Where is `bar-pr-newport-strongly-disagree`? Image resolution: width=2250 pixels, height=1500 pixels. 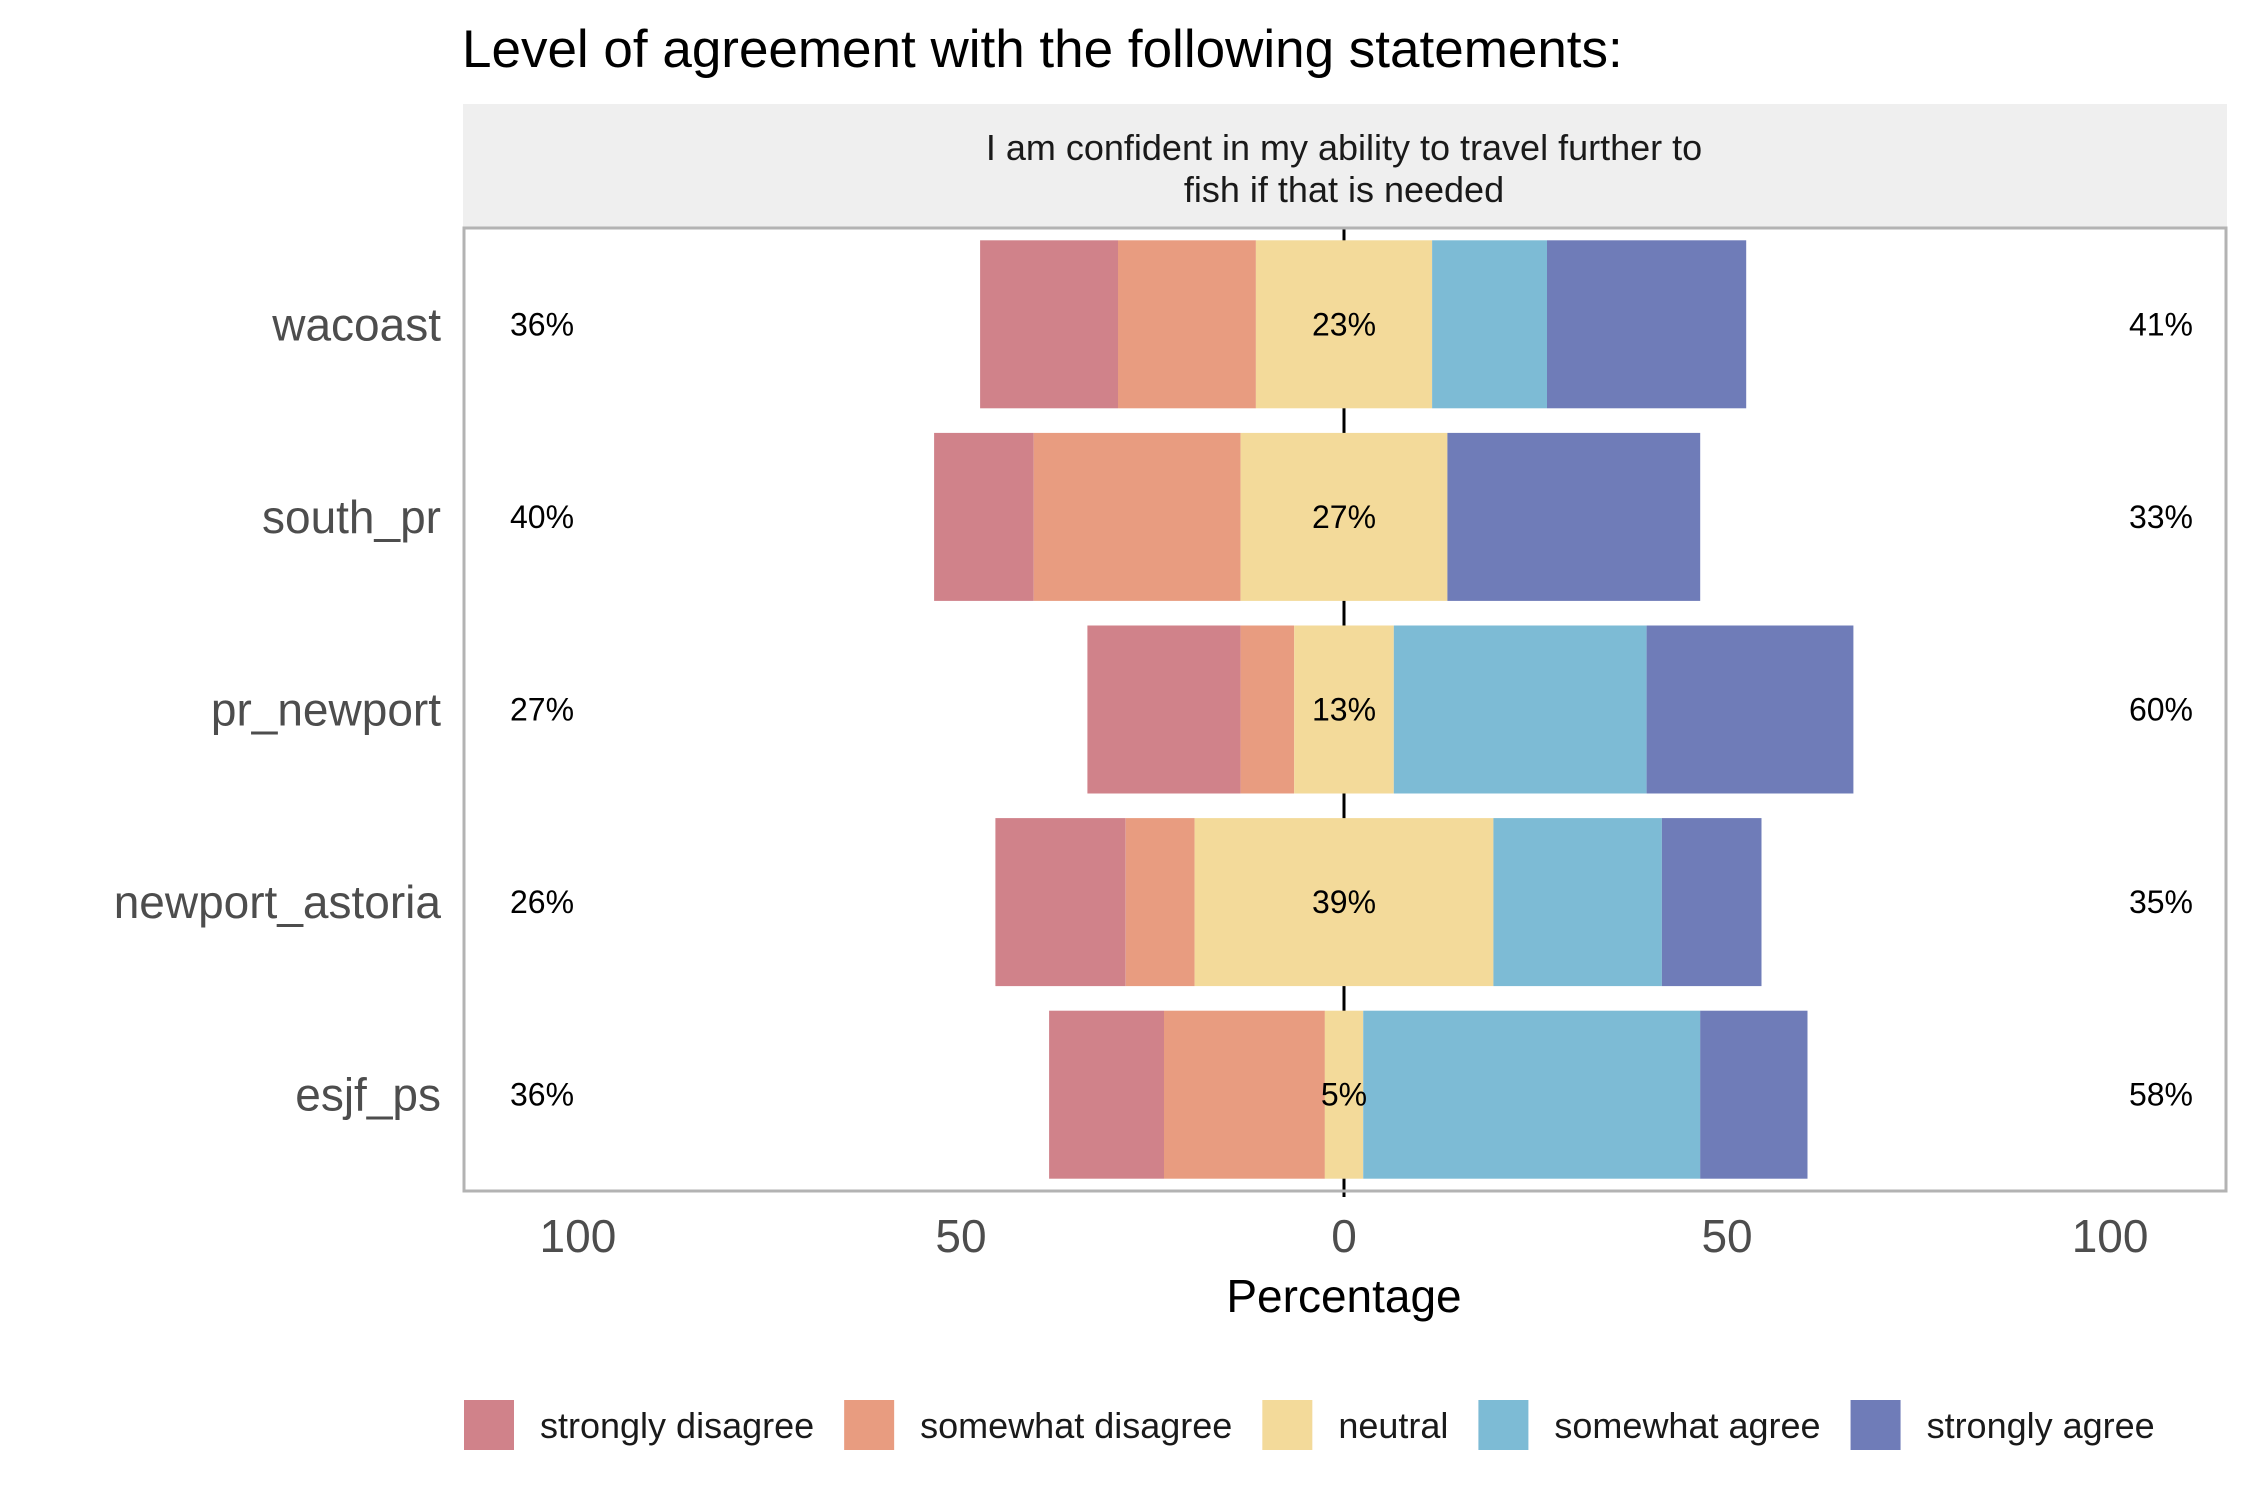
bar-pr-newport-strongly-disagree is located at coordinates (1164, 709).